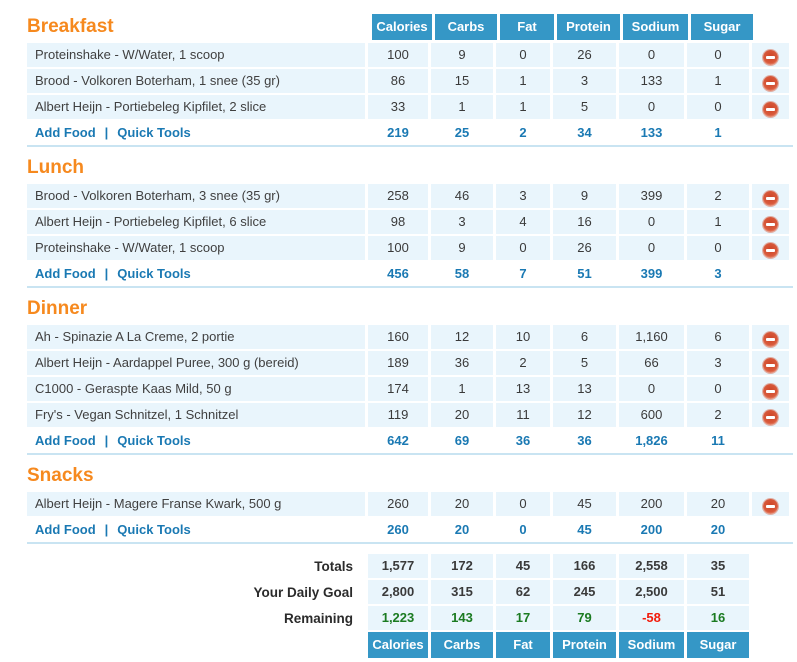  I want to click on remaining-label: Remaining, so click(196, 618).